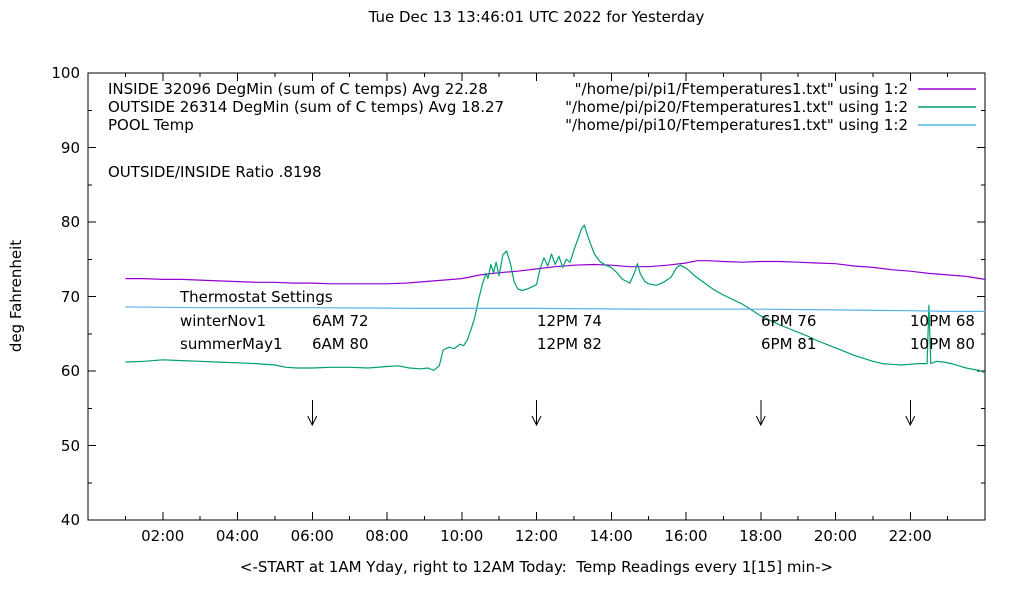  Describe the element at coordinates (256, 297) in the screenshot. I see `thermostat-heading: Thermostat Settings` at that location.